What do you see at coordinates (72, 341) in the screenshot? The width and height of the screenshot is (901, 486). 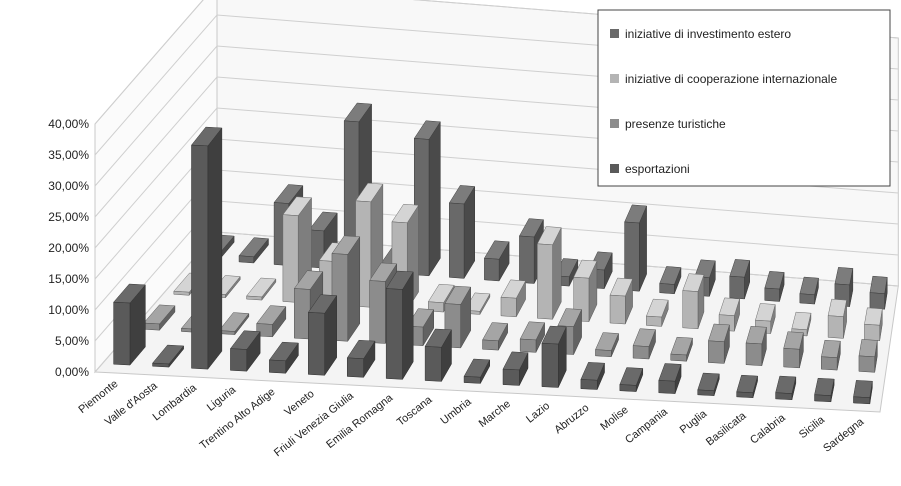 I see `y-tick-label: 5,00%` at bounding box center [72, 341].